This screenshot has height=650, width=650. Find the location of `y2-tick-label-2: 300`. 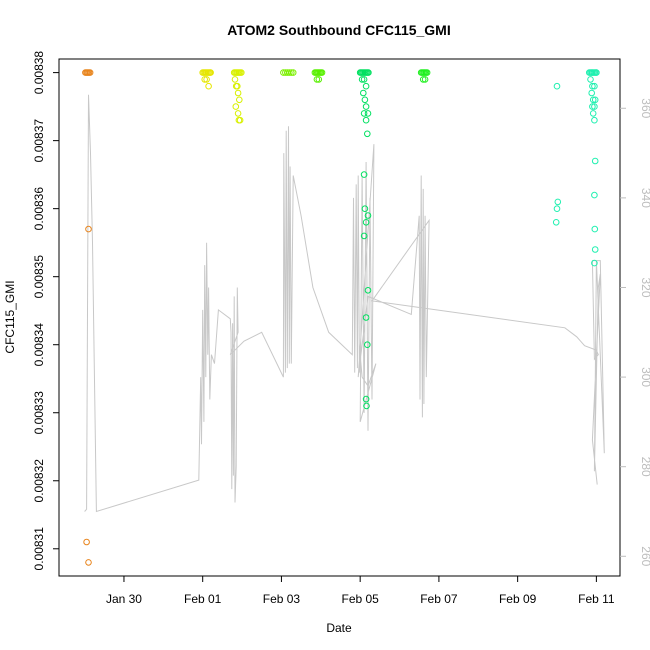

y2-tick-label-2: 300 is located at coordinates (644, 377).